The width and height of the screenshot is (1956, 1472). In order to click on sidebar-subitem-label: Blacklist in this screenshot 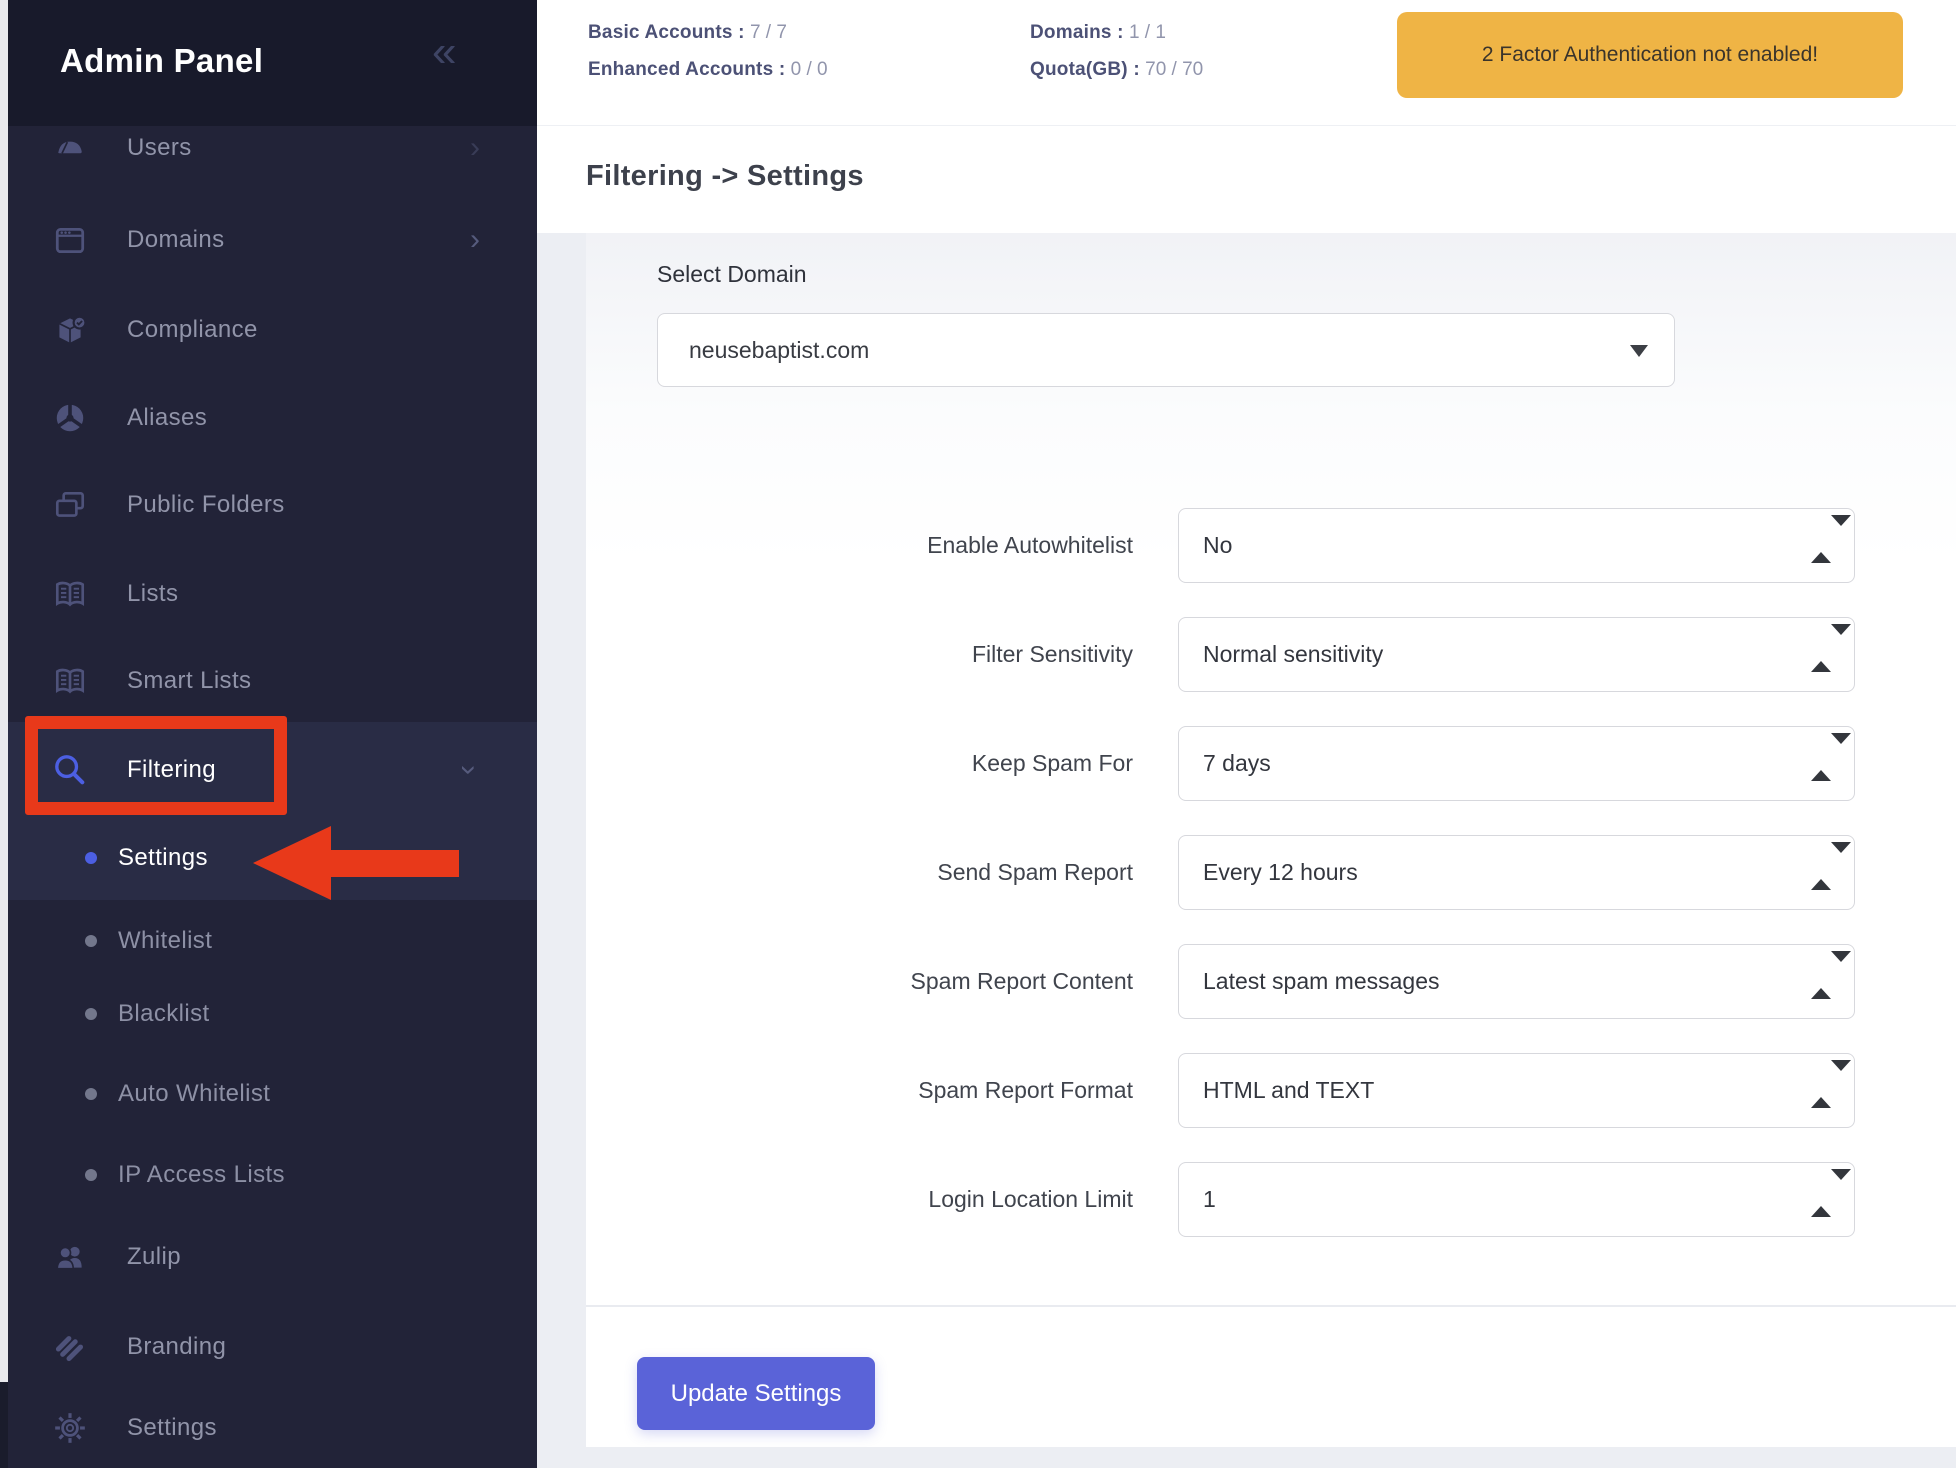, I will do `click(164, 1013)`.